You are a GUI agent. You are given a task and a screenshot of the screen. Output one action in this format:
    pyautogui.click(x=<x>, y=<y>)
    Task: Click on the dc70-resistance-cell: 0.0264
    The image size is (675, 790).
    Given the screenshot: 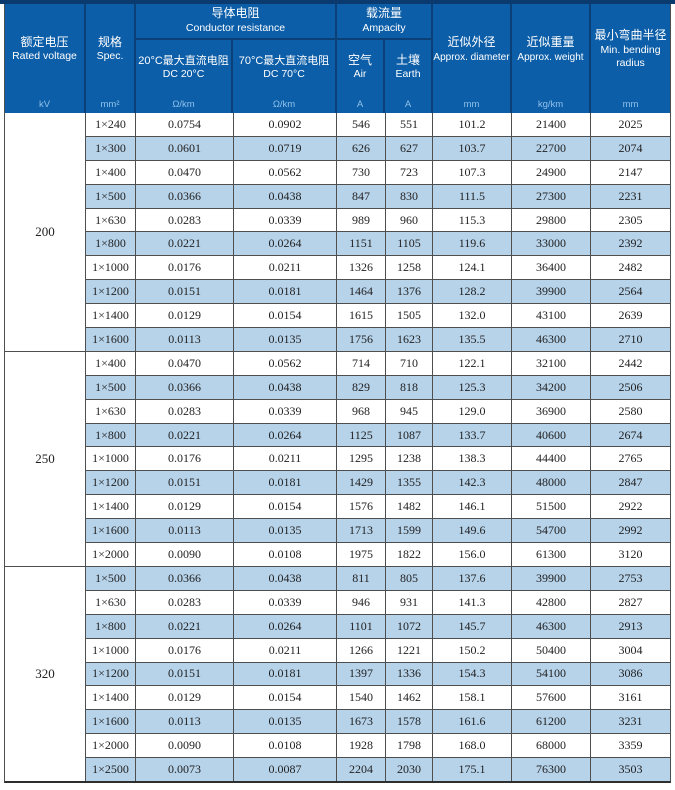 What is the action you would take?
    pyautogui.click(x=285, y=435)
    